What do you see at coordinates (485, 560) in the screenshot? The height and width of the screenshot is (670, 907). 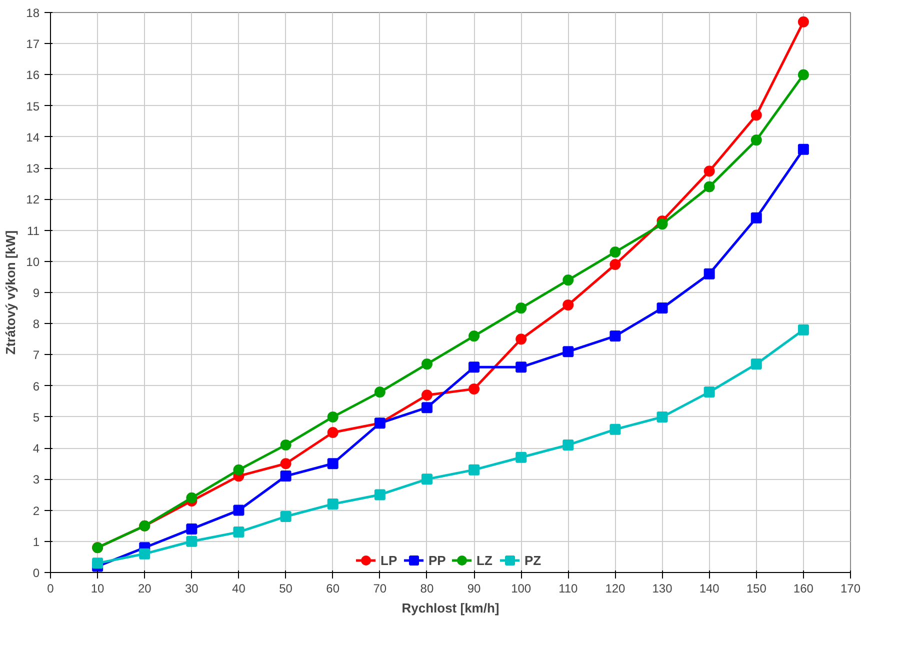 I see `legend-label: LZ` at bounding box center [485, 560].